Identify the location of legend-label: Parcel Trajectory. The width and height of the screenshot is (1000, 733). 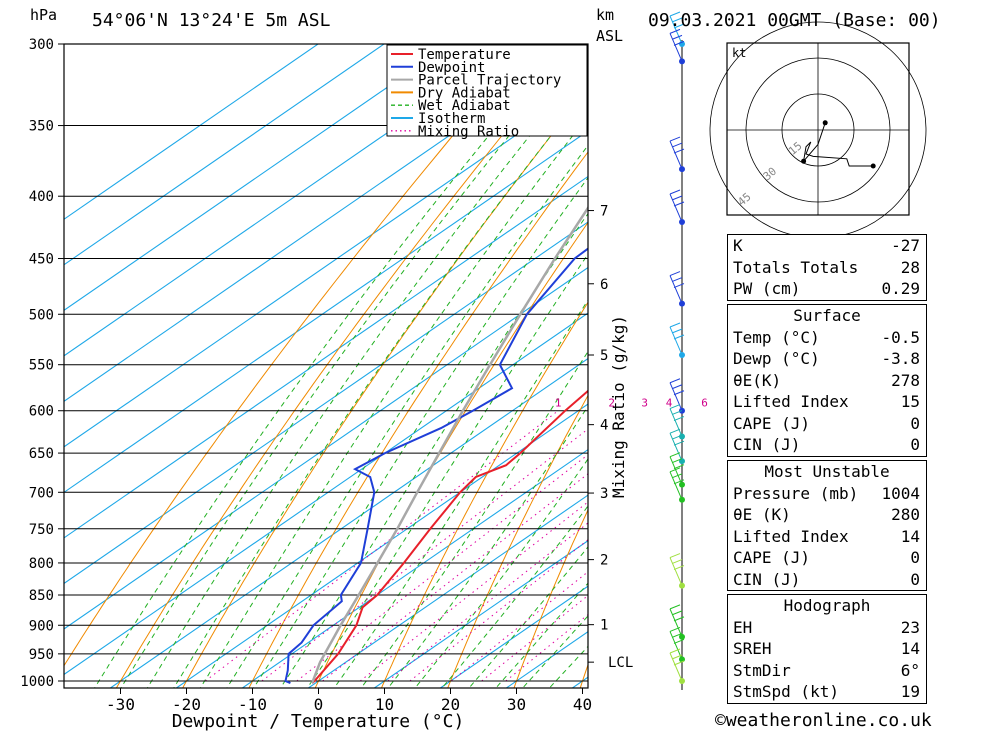
(489, 81).